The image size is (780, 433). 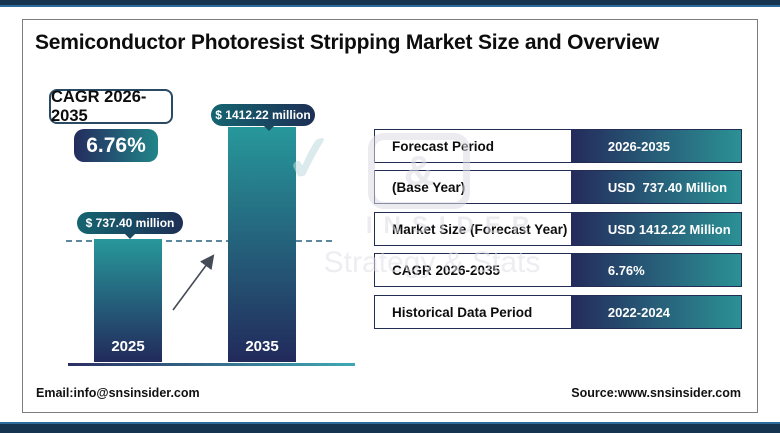 What do you see at coordinates (128, 346) in the screenshot?
I see `bar-label-2025: 2025` at bounding box center [128, 346].